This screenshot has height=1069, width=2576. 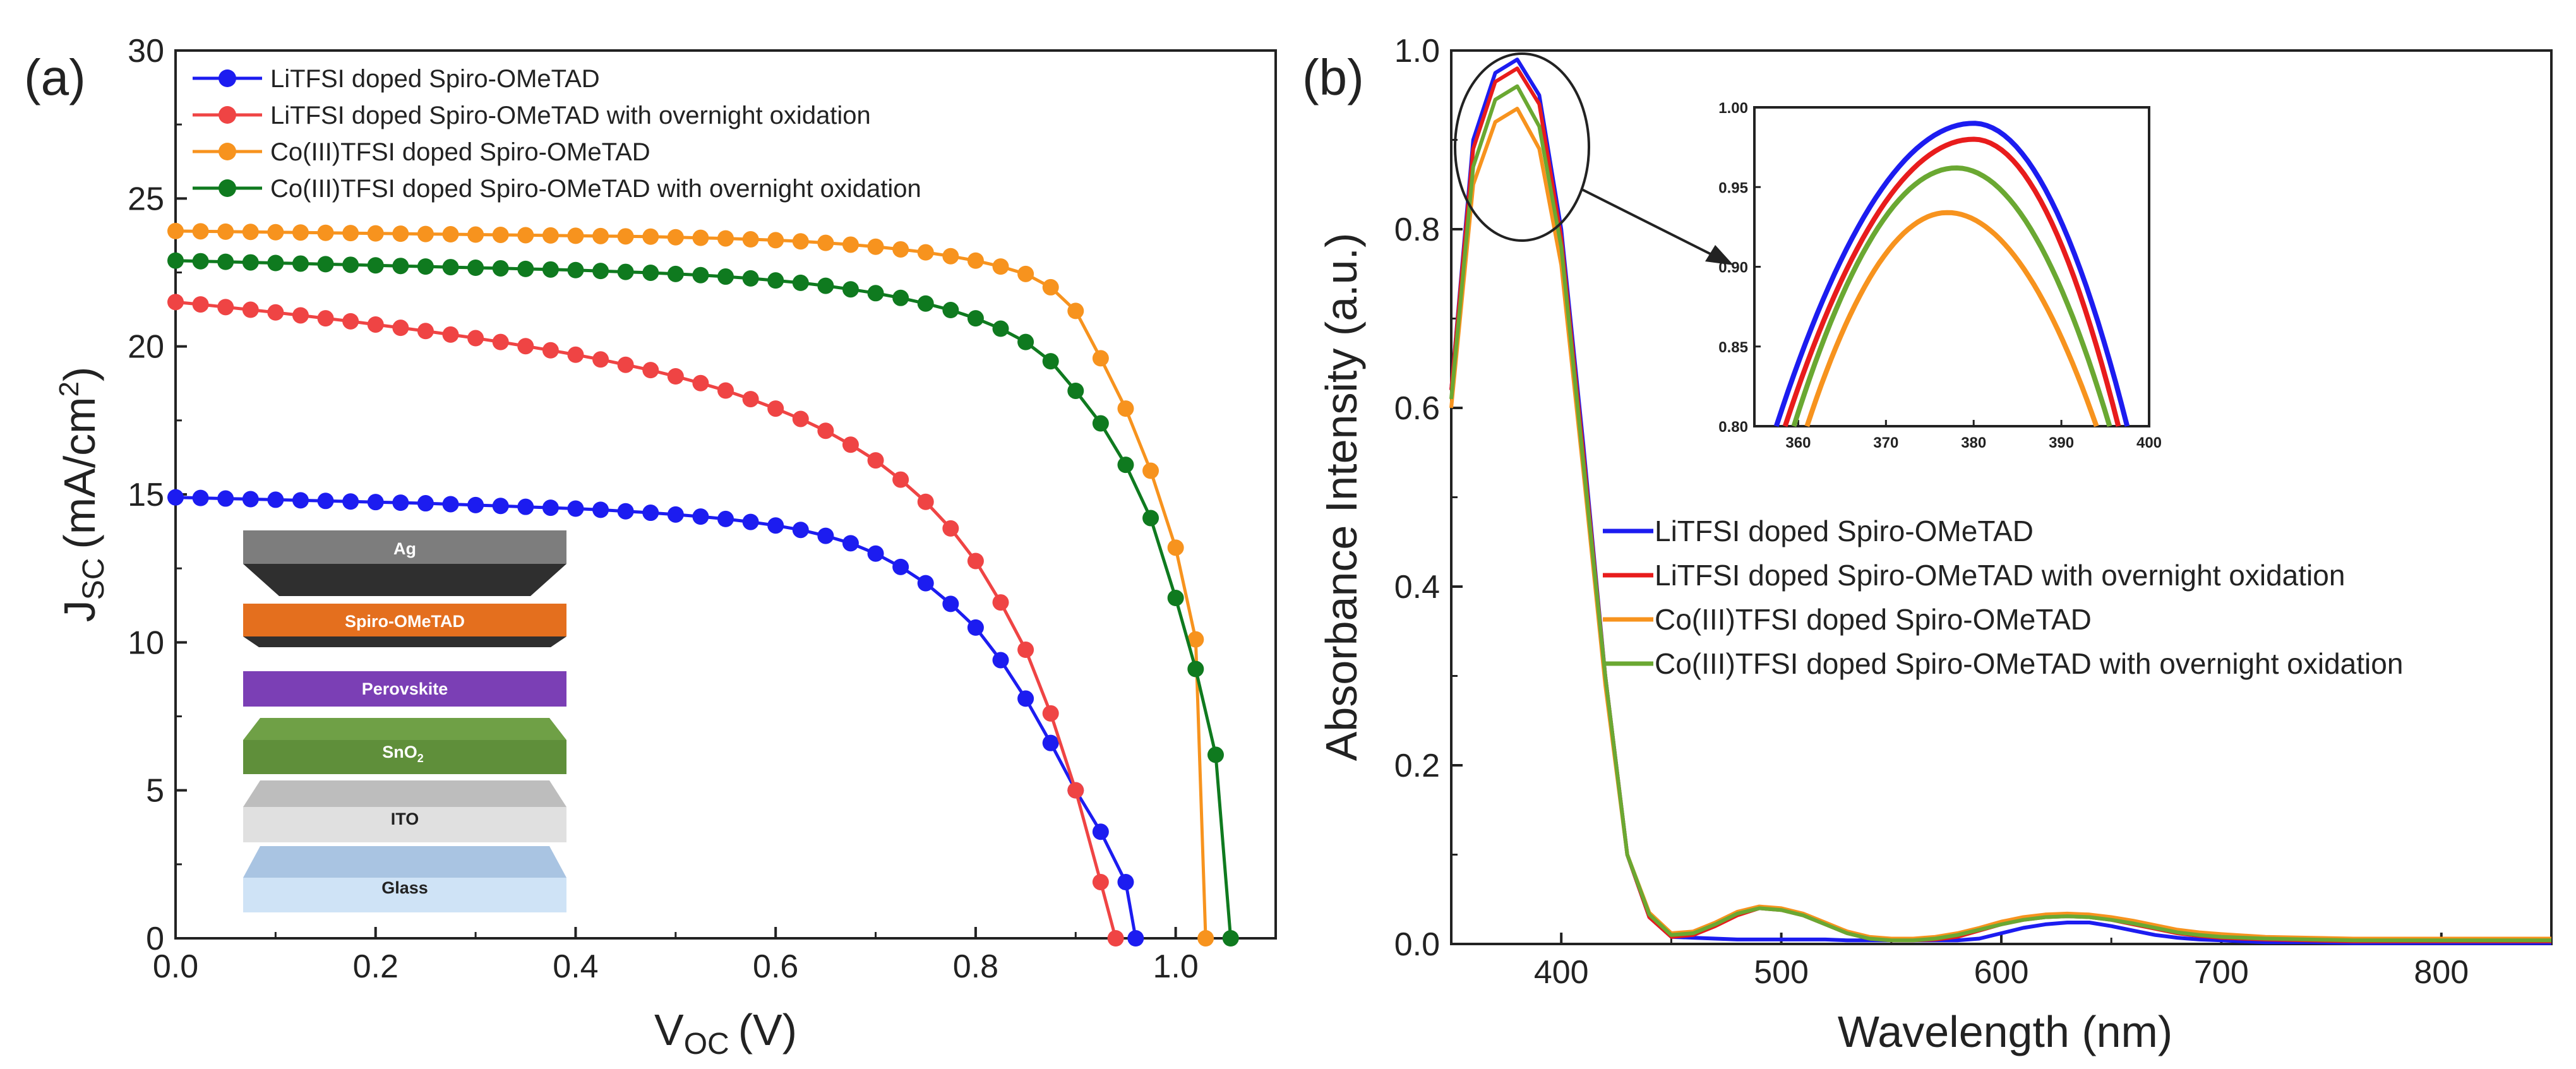 I want to click on panel-b-label: (b), so click(x=1333, y=77).